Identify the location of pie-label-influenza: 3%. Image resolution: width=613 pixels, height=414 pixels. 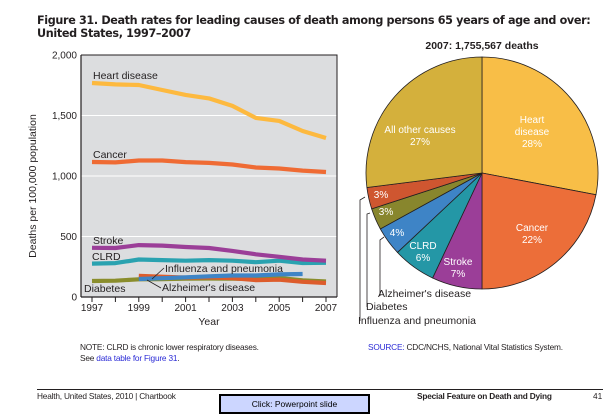
(381, 195).